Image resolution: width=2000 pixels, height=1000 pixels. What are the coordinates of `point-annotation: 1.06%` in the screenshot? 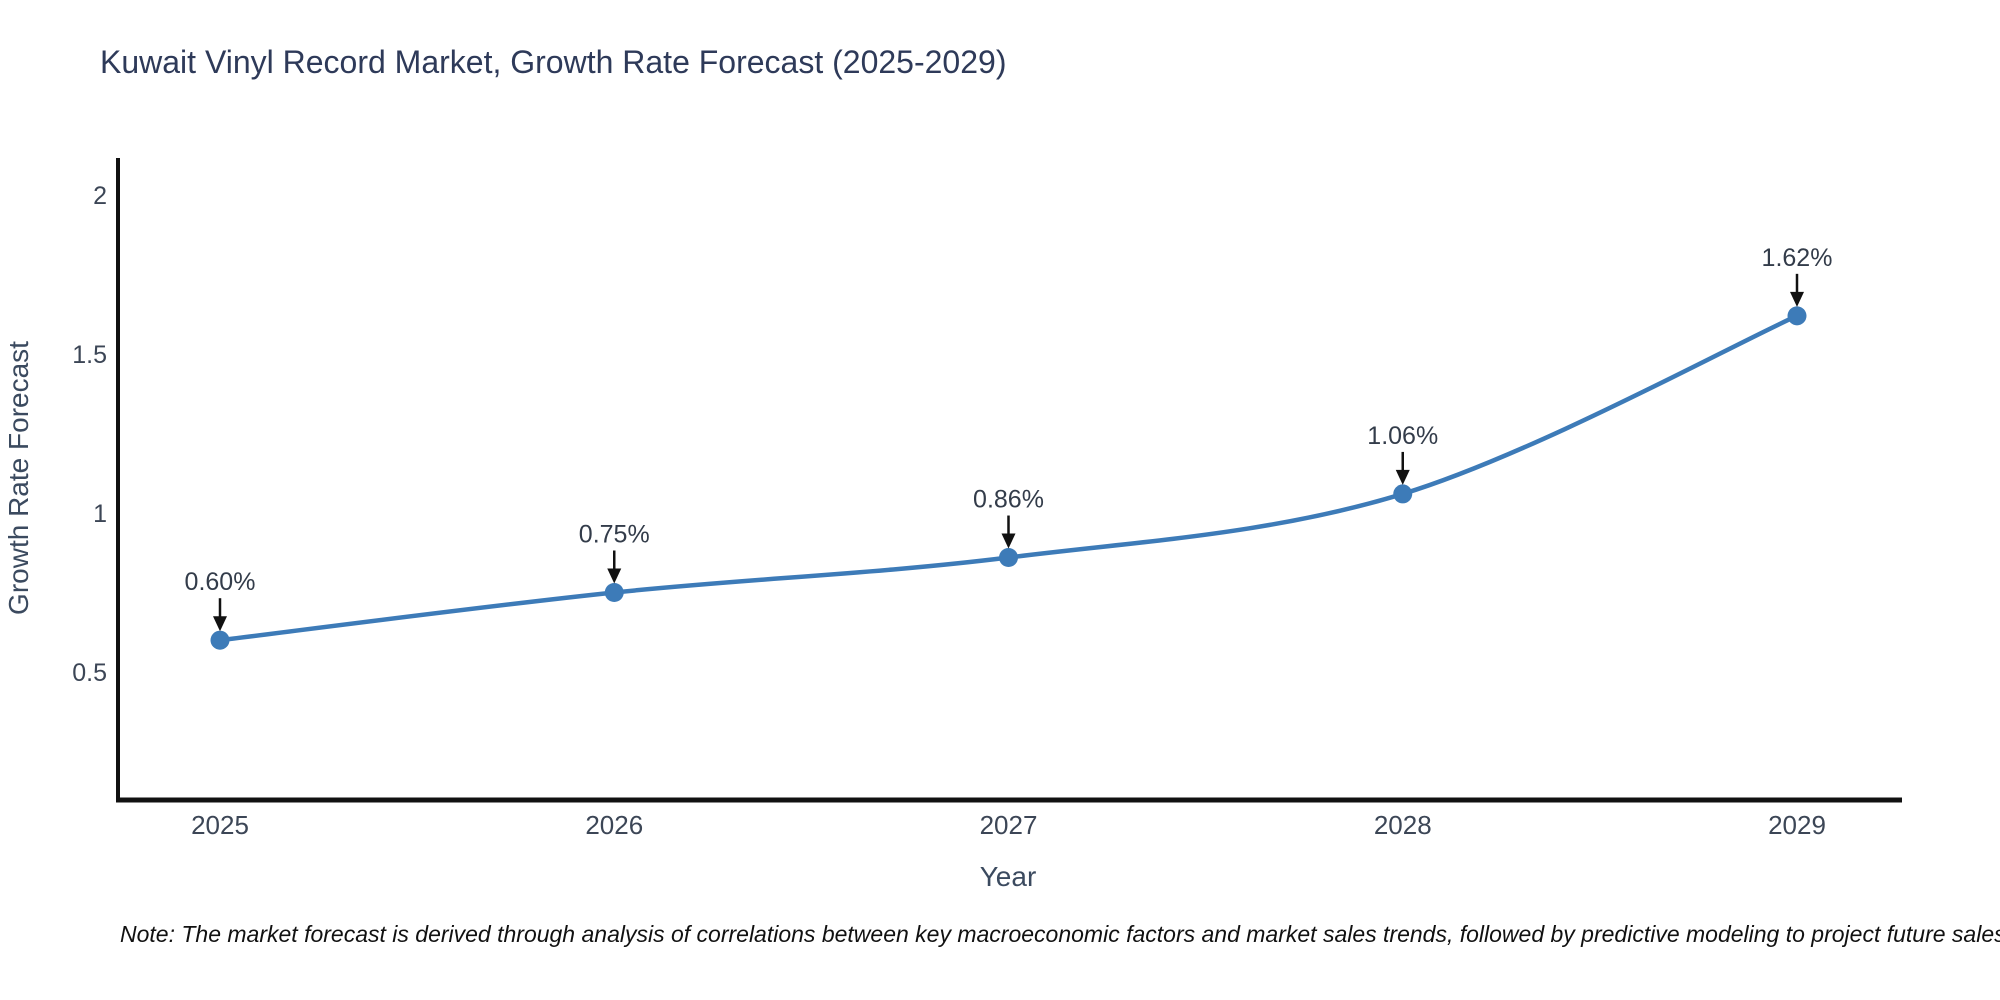 It's located at (1402, 453).